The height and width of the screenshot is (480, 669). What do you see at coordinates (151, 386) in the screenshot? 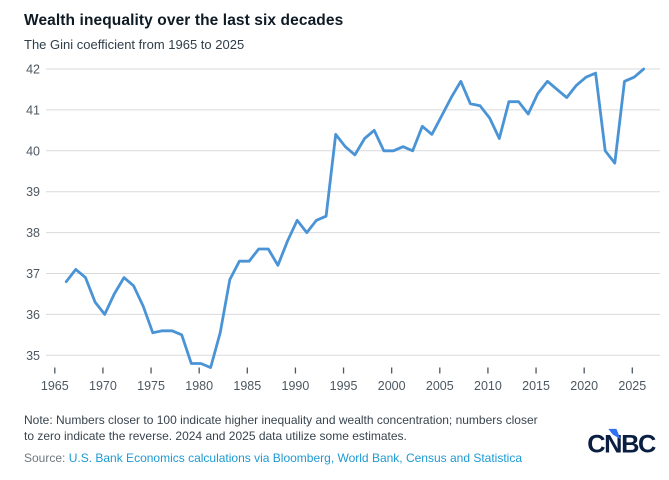
I see `x-axis-label: 1975` at bounding box center [151, 386].